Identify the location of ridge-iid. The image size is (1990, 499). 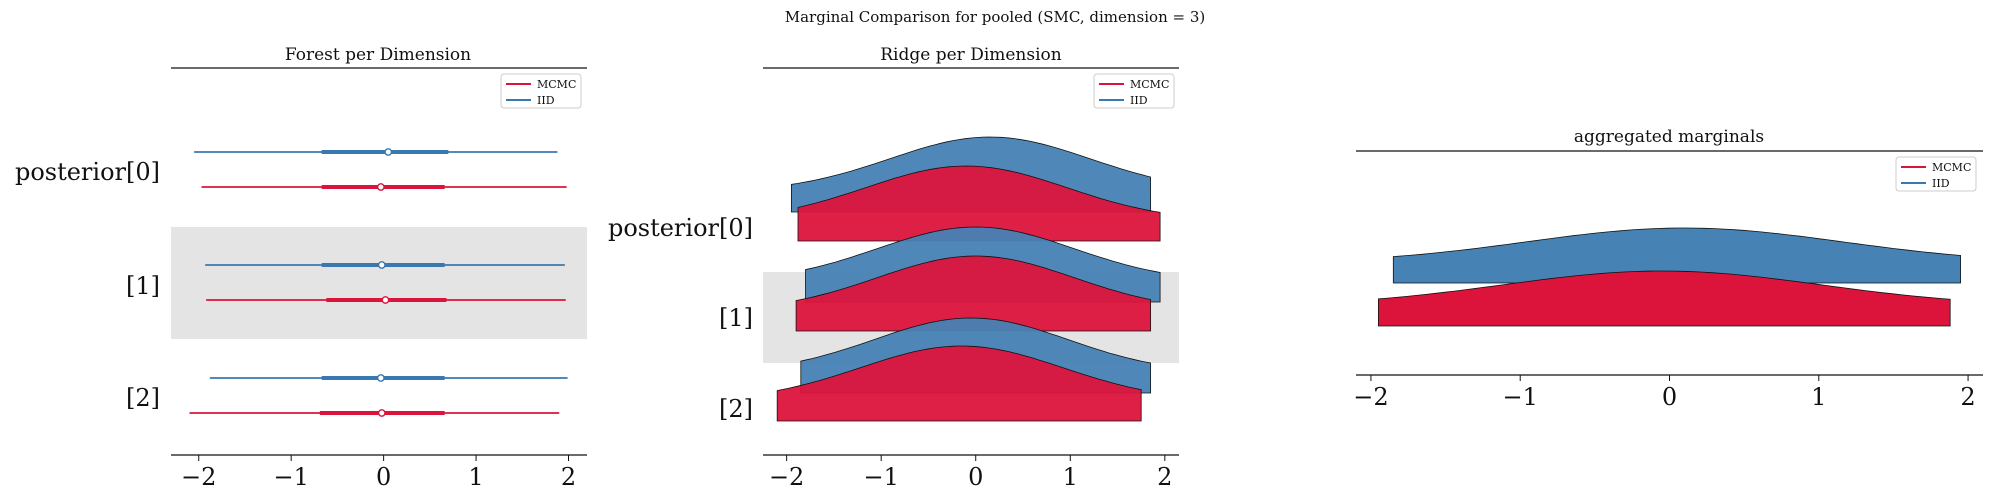
(1677, 255).